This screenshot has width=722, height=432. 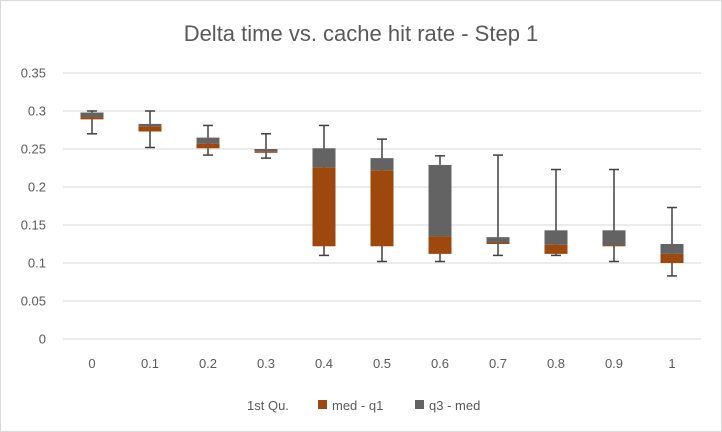 I want to click on x-tick-label: 0.6, so click(x=440, y=363).